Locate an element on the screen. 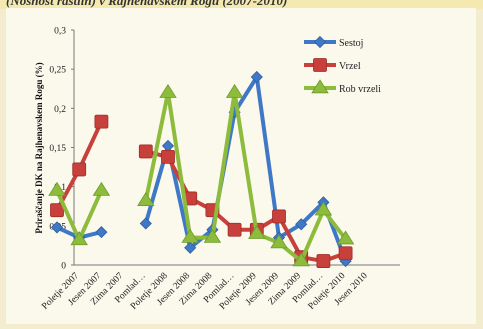  y-tick-label: 0,25 is located at coordinates (57, 71).